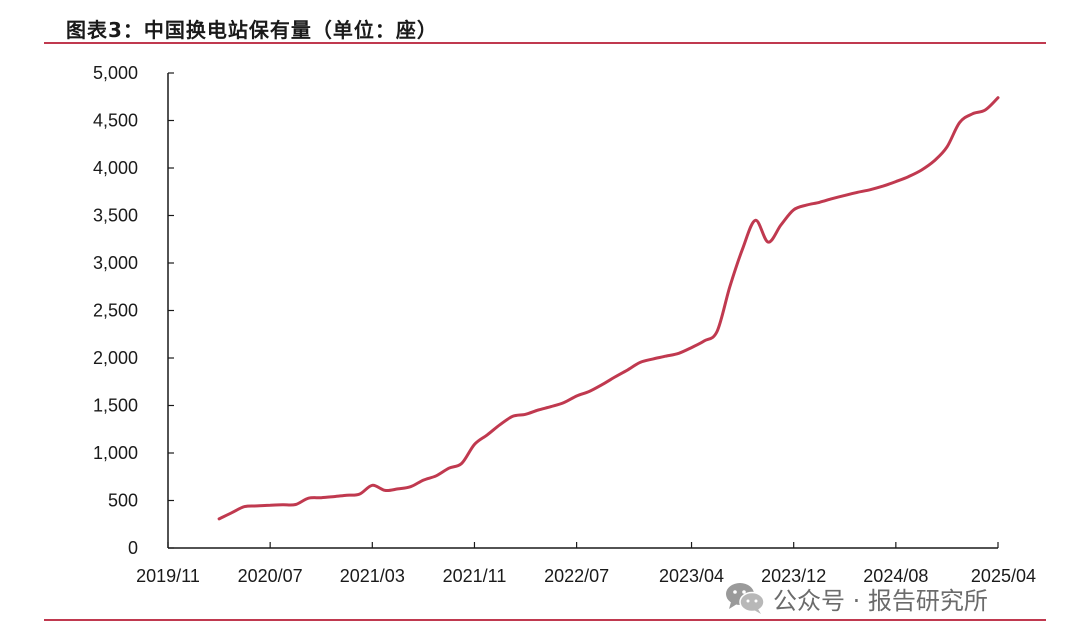  I want to click on chart-title: 图表3：中国换电站保有量（单位：座）, so click(252, 30).